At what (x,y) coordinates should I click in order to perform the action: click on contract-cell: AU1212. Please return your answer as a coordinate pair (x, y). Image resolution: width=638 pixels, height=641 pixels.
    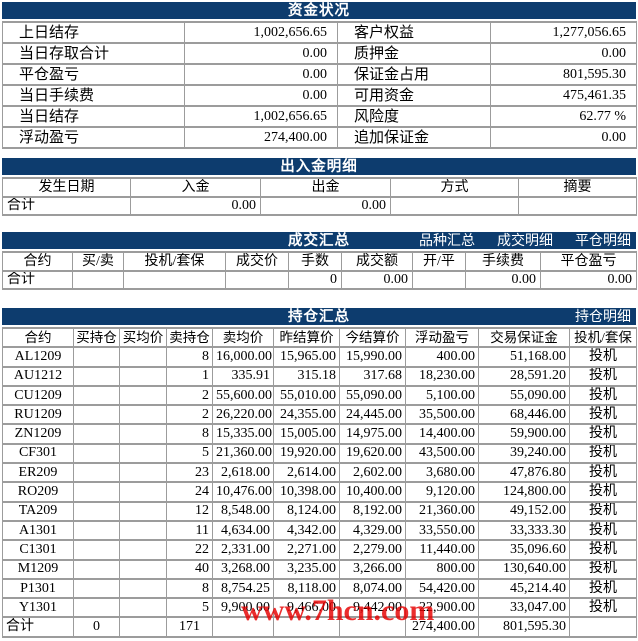
    Looking at the image, I should click on (38, 376).